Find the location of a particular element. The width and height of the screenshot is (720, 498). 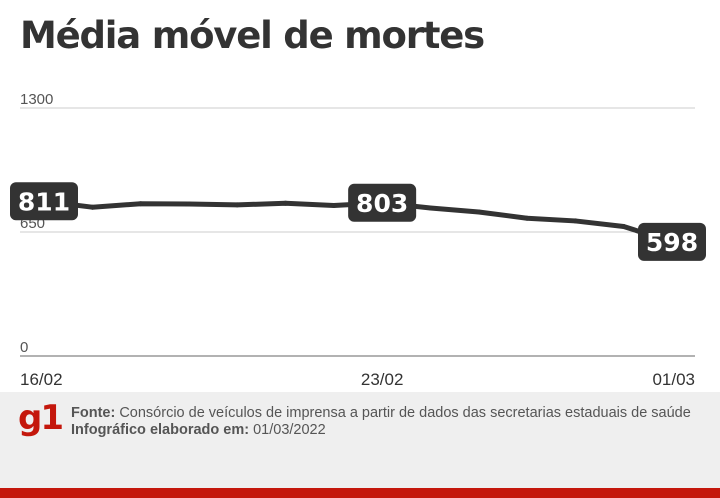

data-label: 598 is located at coordinates (672, 242).